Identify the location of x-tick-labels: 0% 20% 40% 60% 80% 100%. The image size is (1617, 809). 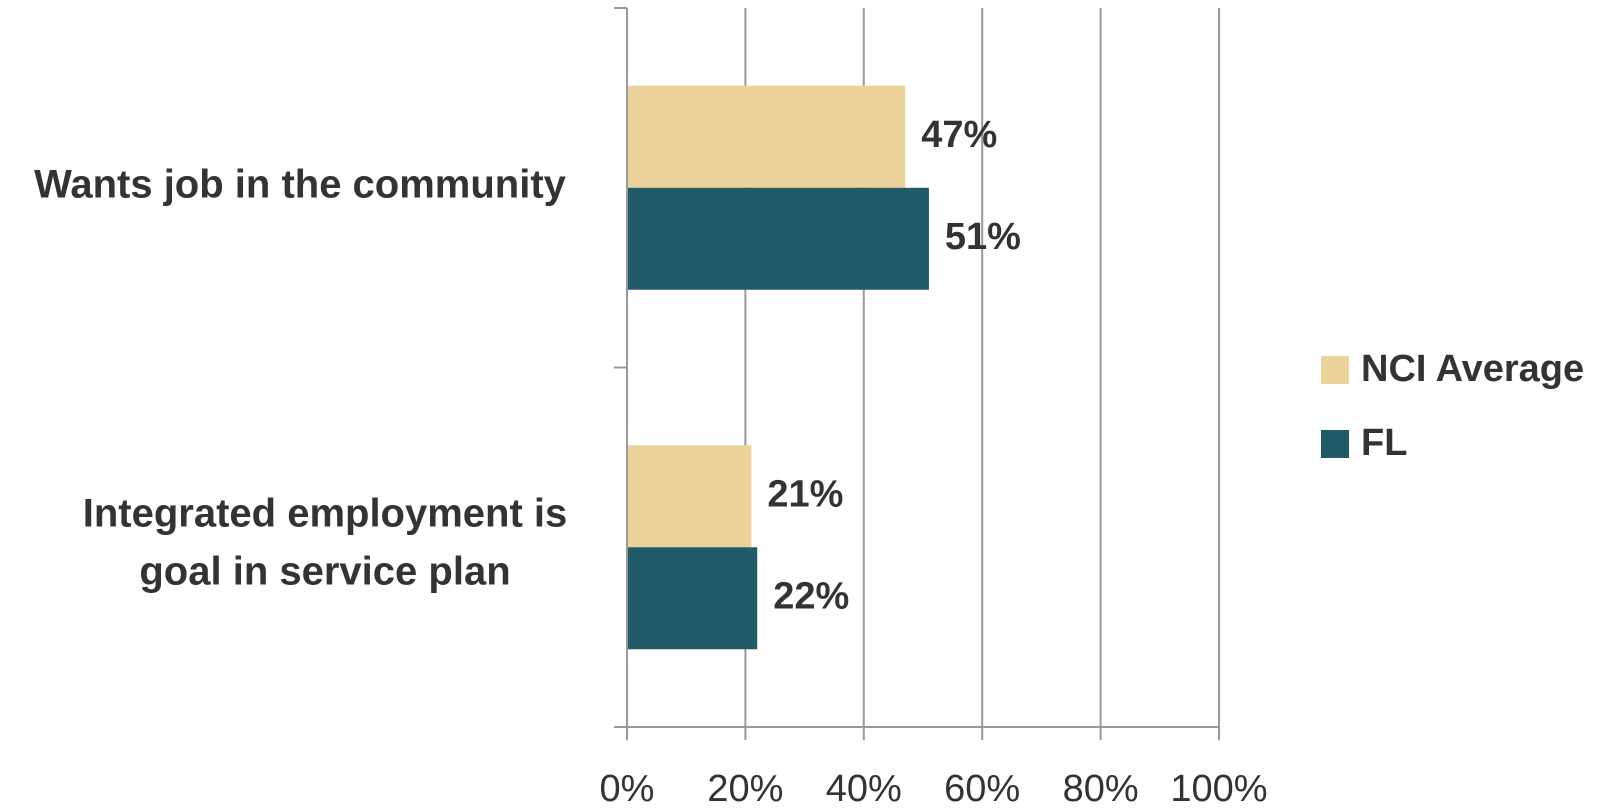
(934, 788).